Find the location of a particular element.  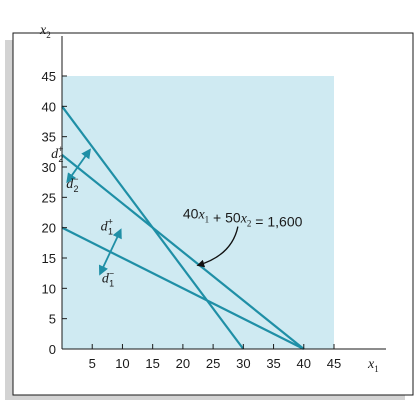

annotation-equation: 40x1 + 50x2 = 1,600 is located at coordinates (243, 218).